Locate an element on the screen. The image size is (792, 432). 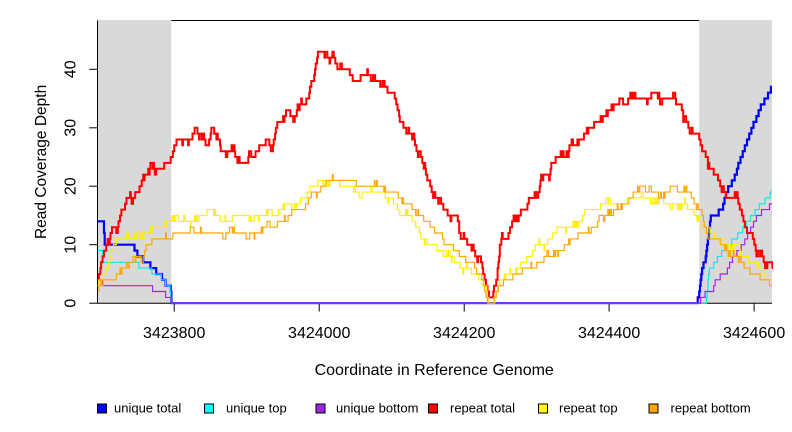
svg-text: 30 is located at coordinates (71, 128).